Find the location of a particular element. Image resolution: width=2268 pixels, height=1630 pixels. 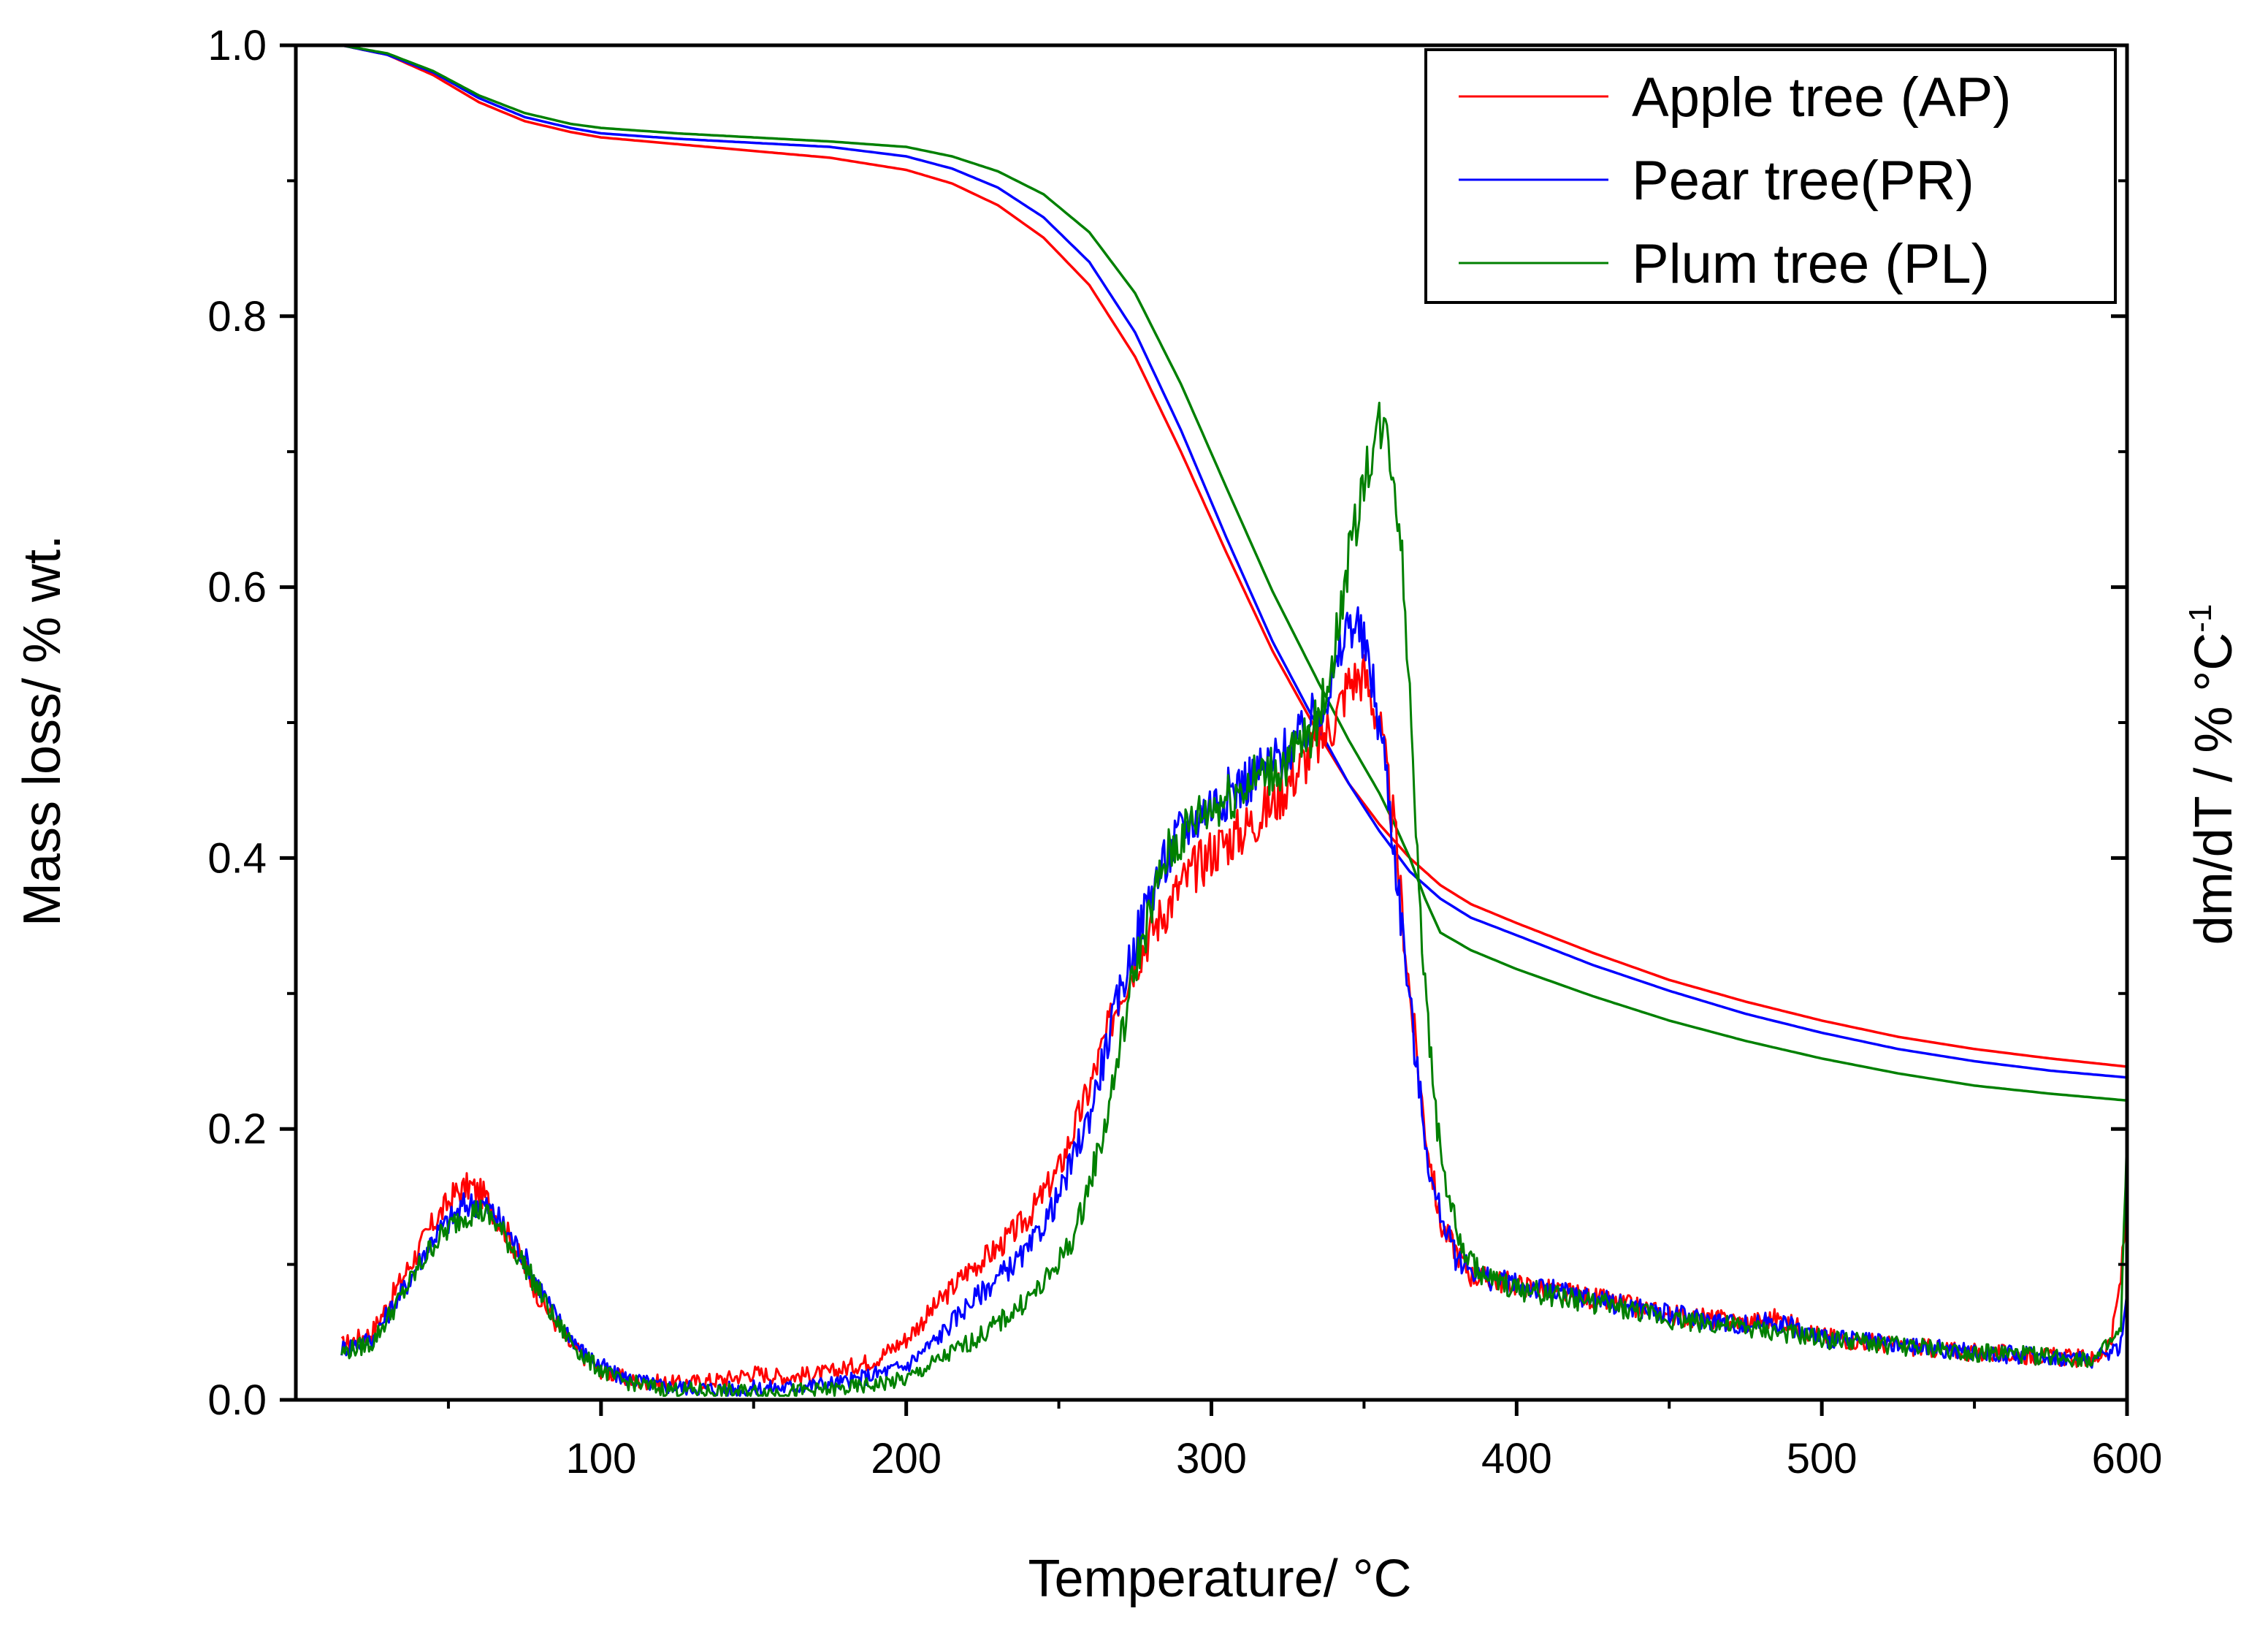

y-tick-label: 0.8 is located at coordinates (237, 317).